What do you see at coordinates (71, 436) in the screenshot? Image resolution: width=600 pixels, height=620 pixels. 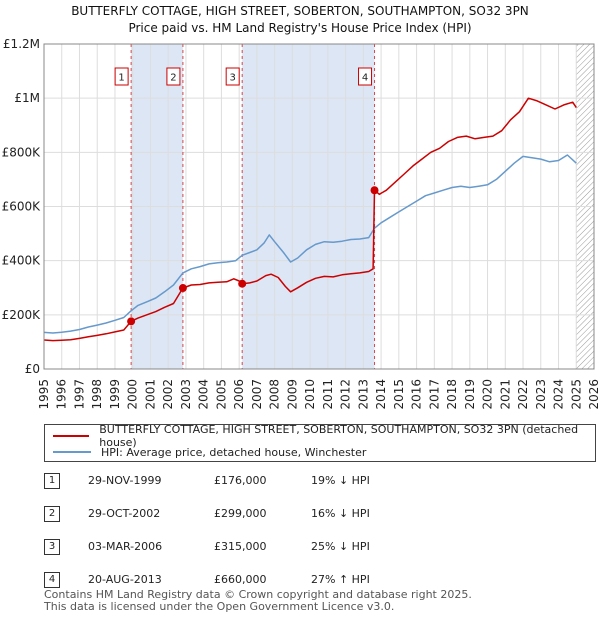 I see `legend-swatch-property` at bounding box center [71, 436].